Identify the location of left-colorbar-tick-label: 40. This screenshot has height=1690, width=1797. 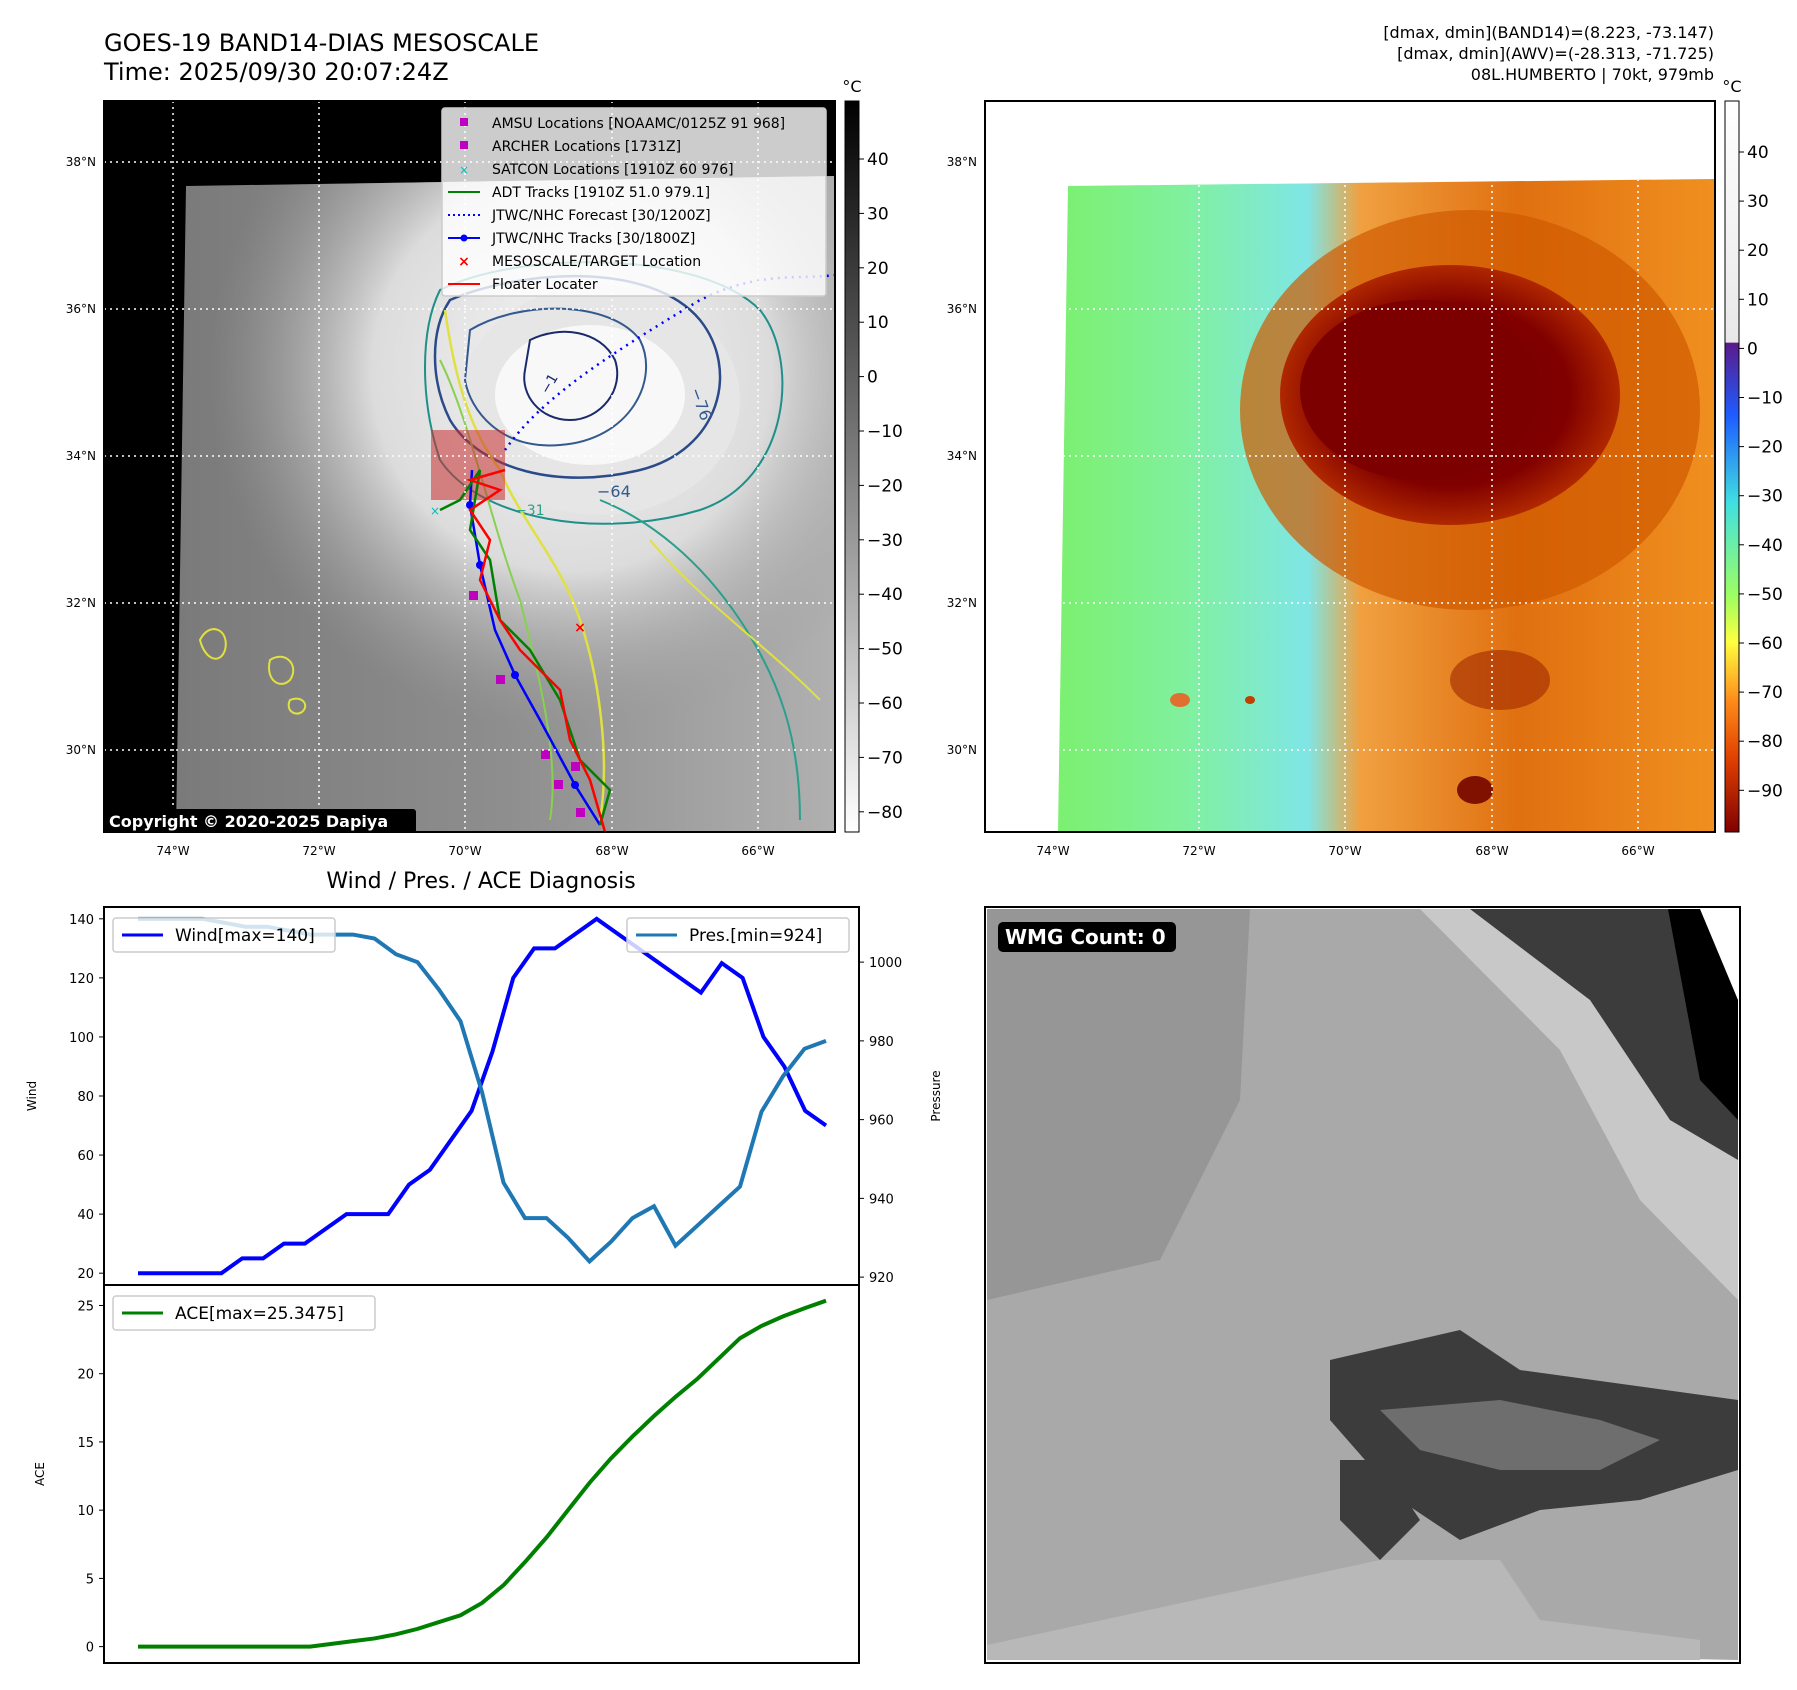
(878, 160).